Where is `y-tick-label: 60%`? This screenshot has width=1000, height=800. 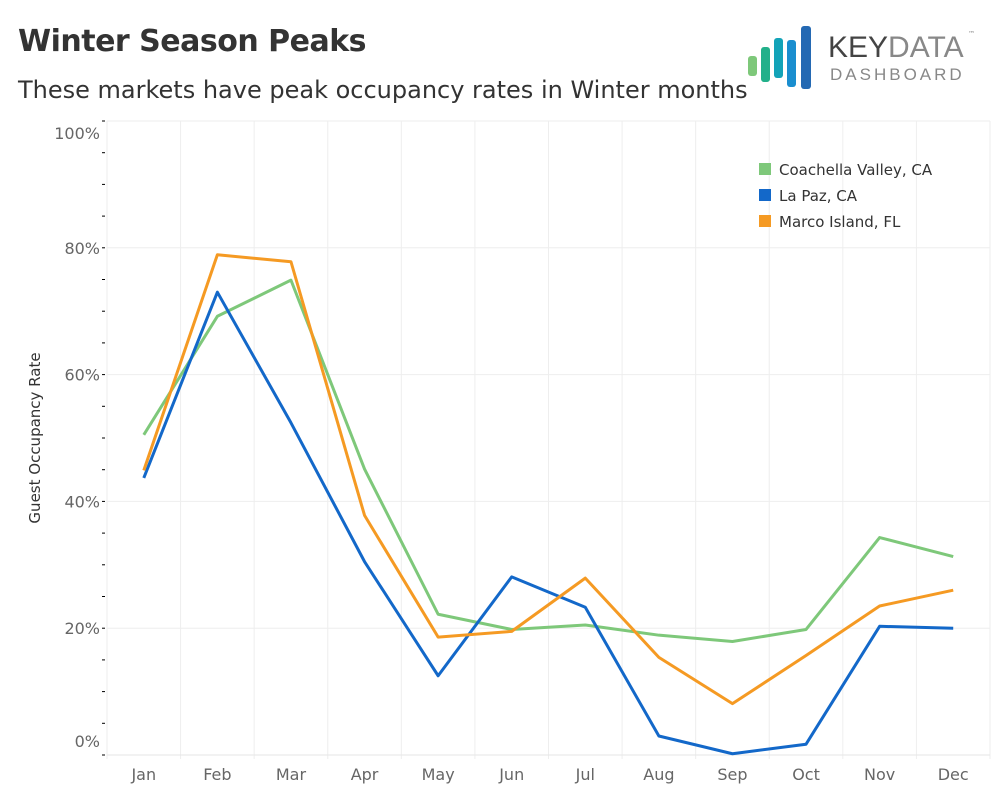 y-tick-label: 60% is located at coordinates (82, 375).